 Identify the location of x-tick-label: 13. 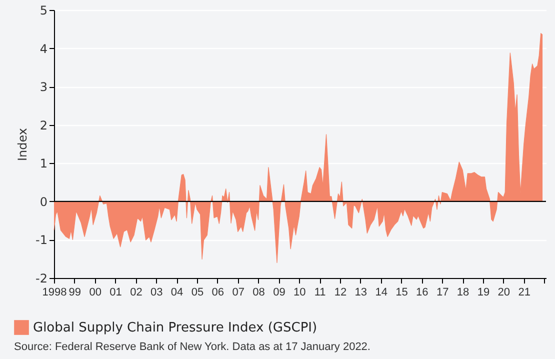
(361, 292).